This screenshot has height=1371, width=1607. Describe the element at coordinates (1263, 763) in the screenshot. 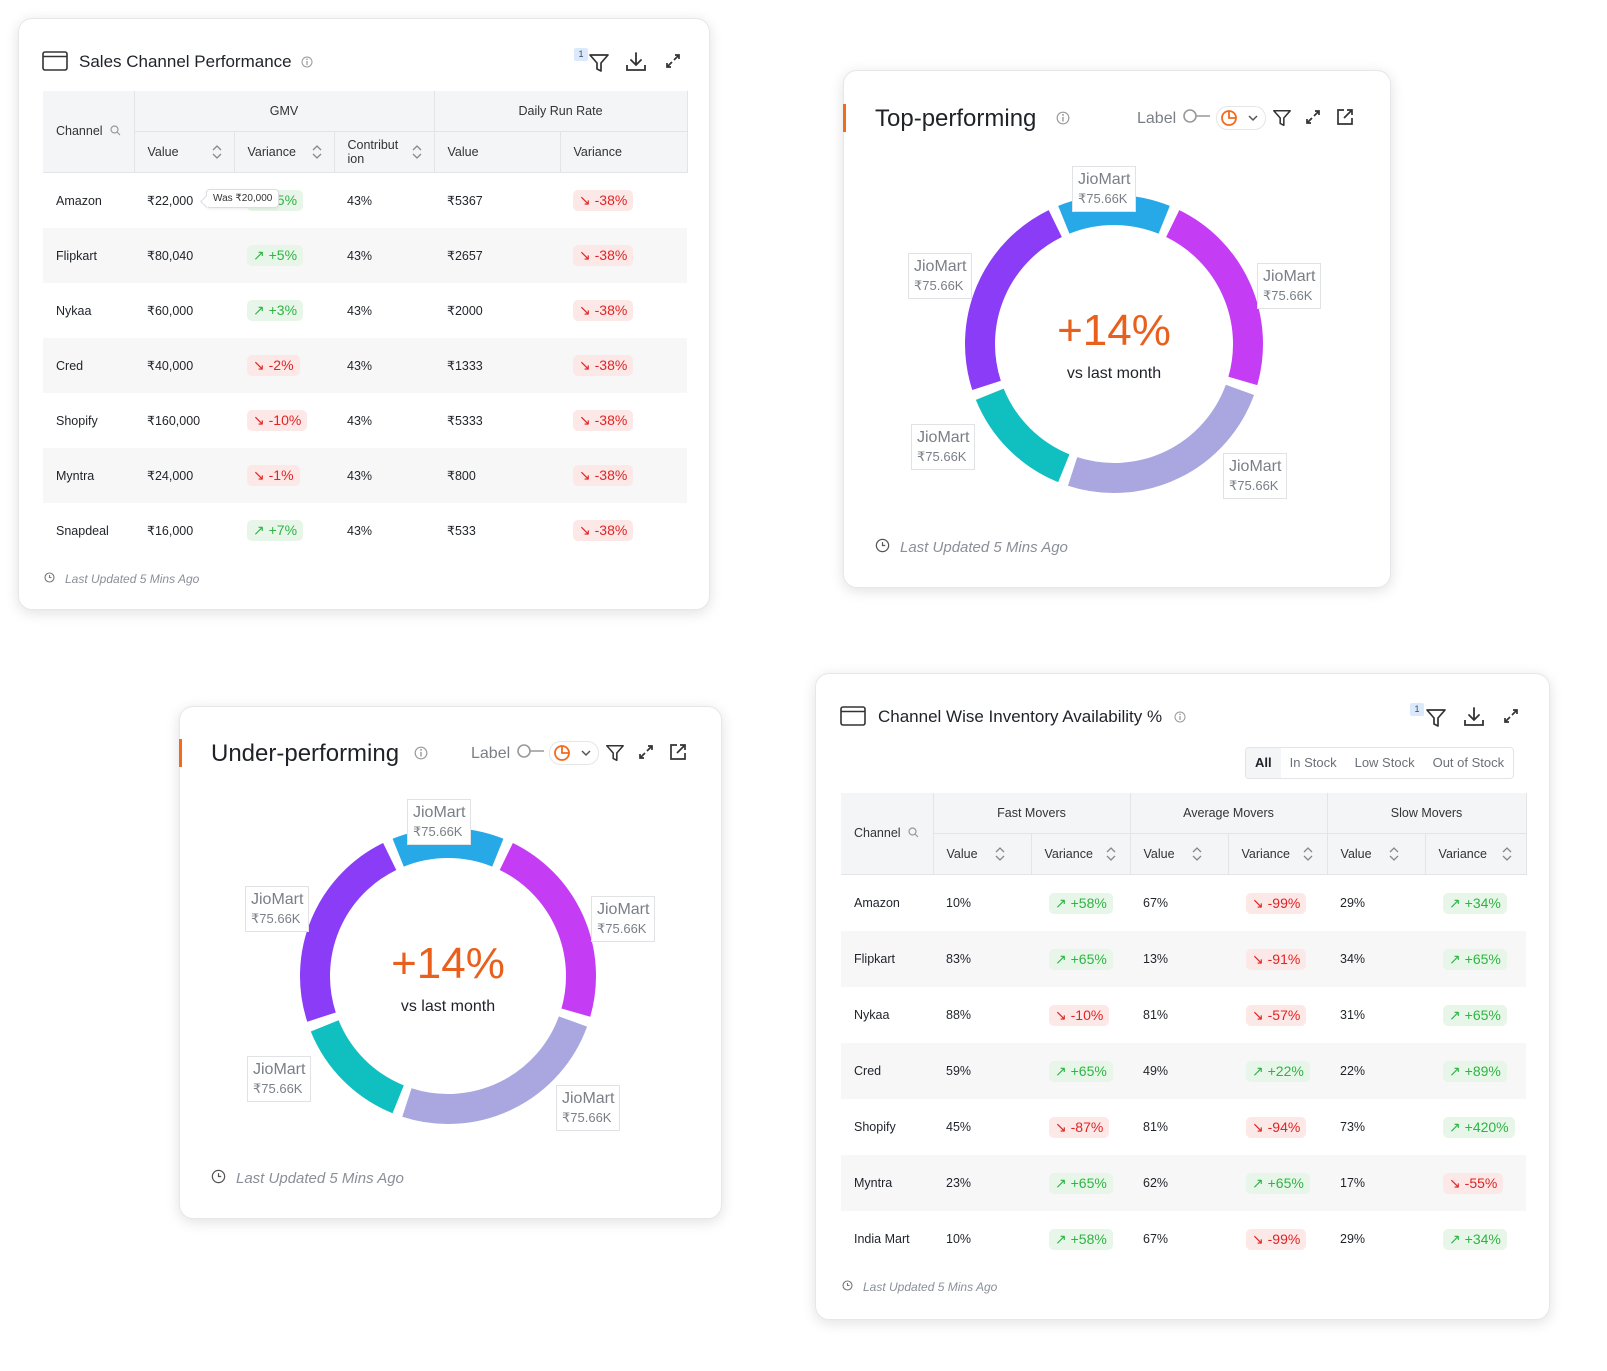

I see `tab-all: All` at that location.